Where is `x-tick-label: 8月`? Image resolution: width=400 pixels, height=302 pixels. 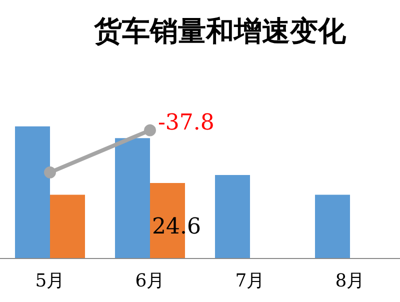
x-tick-label: 8月 is located at coordinates (350, 281).